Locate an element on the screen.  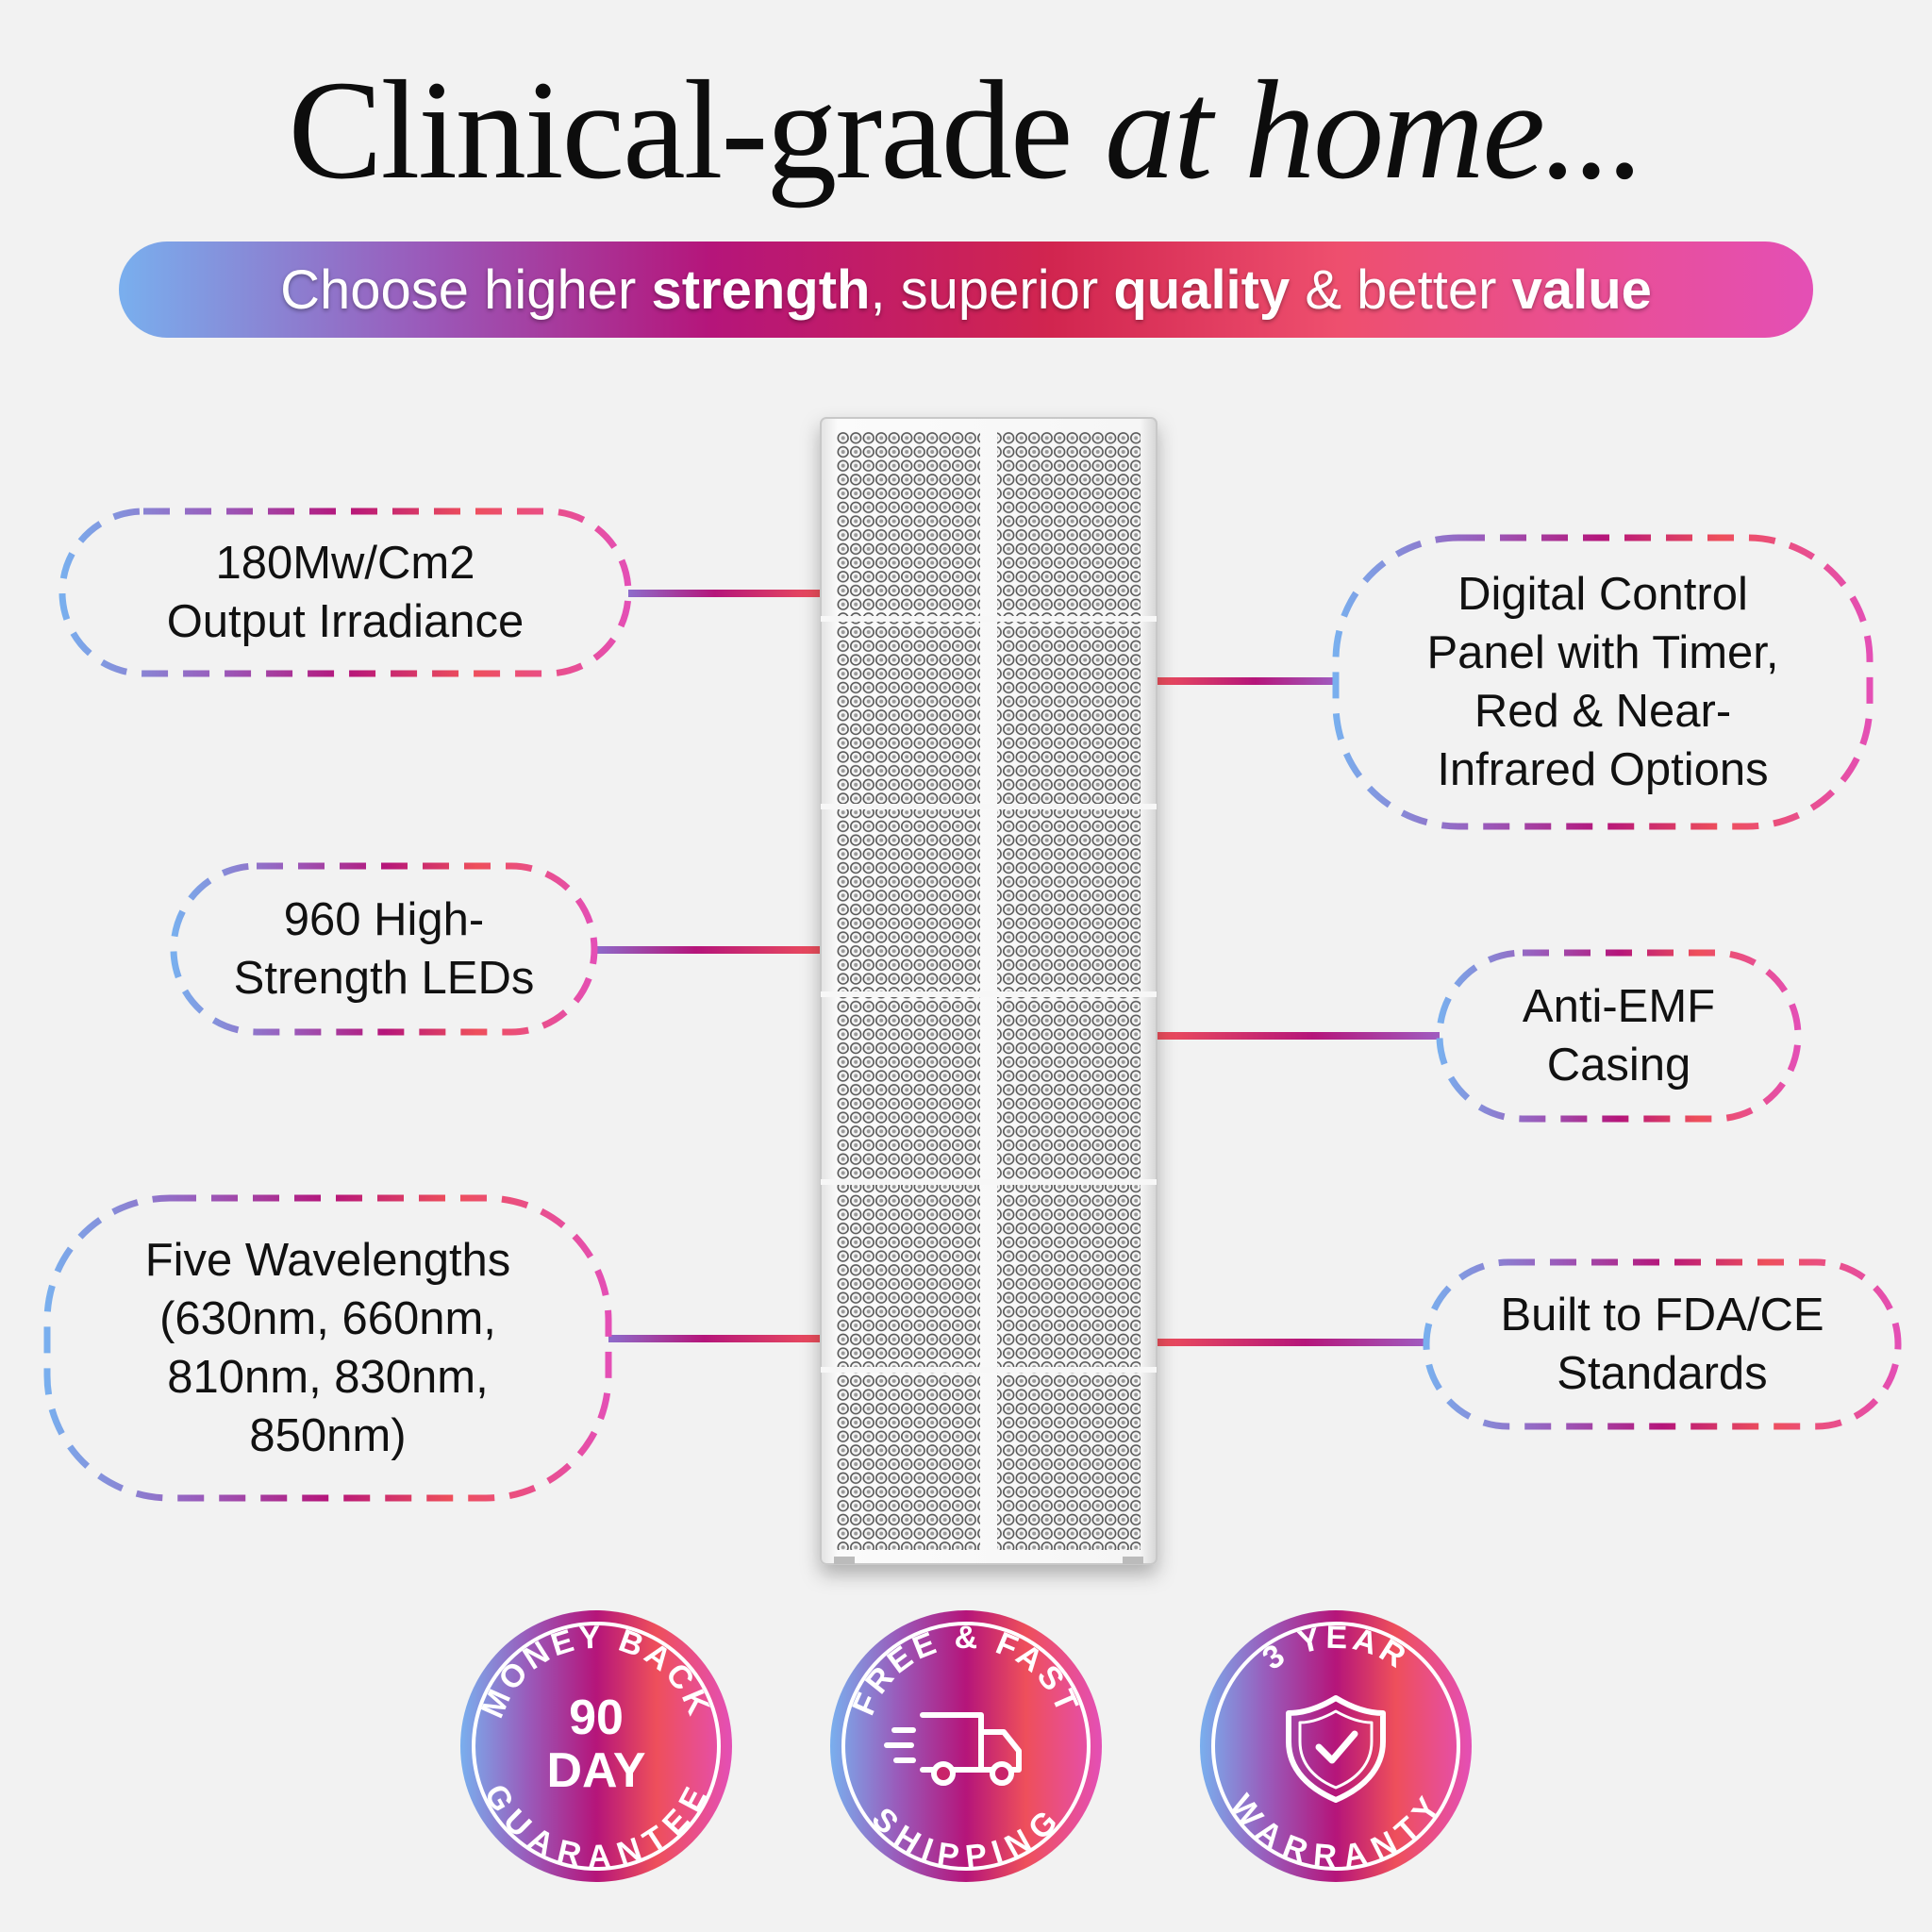
connector-line-control-panel is located at coordinates (1246, 681).